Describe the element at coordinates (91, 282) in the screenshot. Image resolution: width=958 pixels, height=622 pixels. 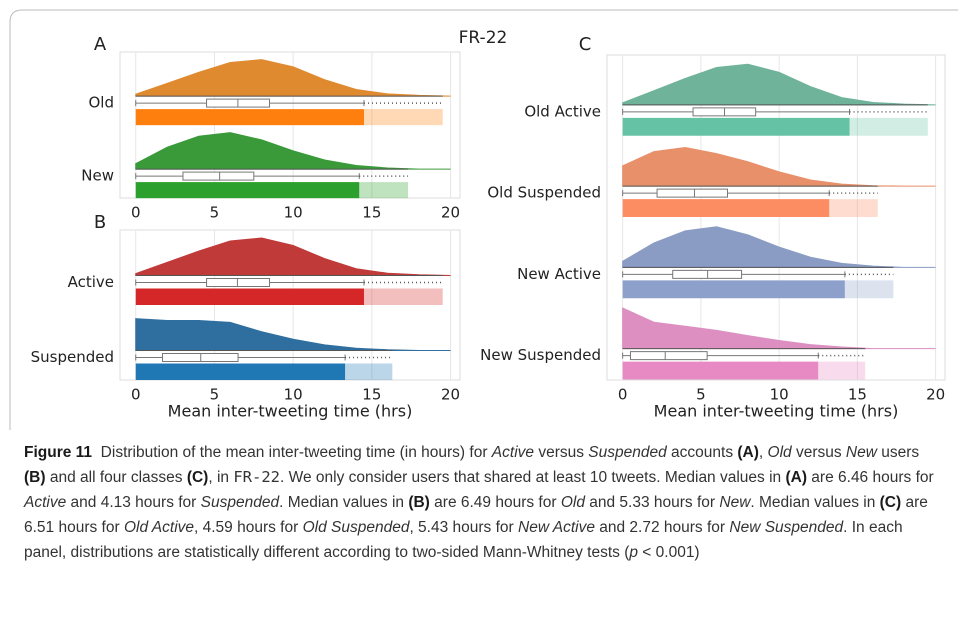
I see `category-label: Active` at that location.